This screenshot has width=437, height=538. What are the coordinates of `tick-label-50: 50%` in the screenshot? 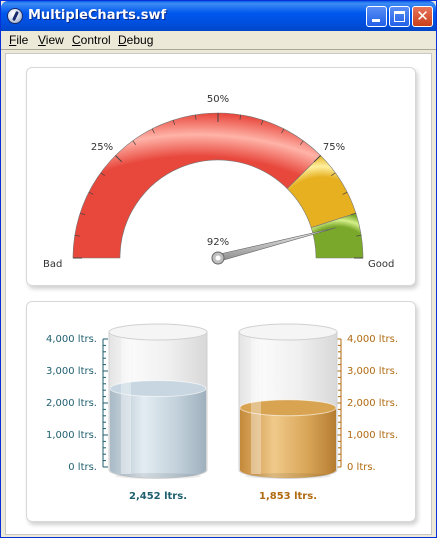 It's located at (218, 99).